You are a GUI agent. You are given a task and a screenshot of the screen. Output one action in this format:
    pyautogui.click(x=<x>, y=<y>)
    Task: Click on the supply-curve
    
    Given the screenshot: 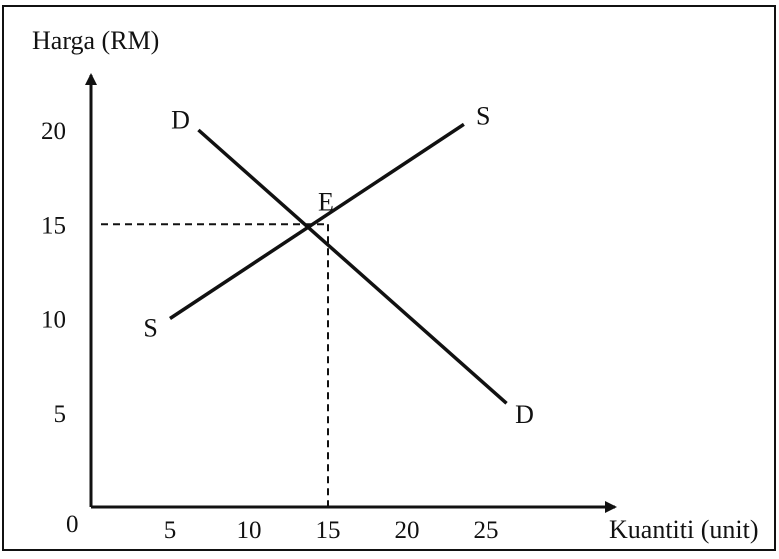 What is the action you would take?
    pyautogui.click(x=317, y=221)
    